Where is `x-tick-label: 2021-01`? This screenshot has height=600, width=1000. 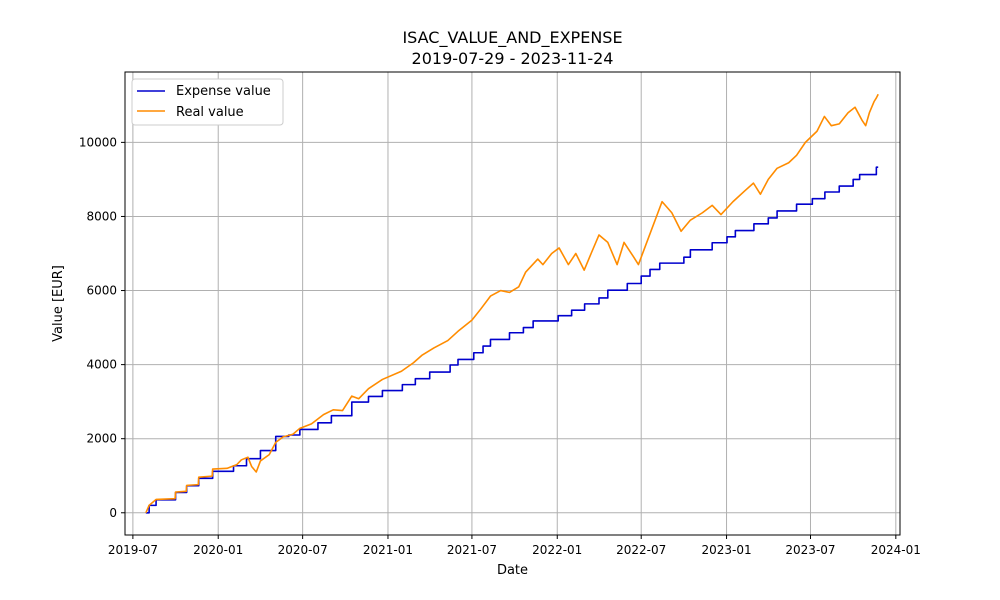
x-tick-label: 2021-01 is located at coordinates (388, 550).